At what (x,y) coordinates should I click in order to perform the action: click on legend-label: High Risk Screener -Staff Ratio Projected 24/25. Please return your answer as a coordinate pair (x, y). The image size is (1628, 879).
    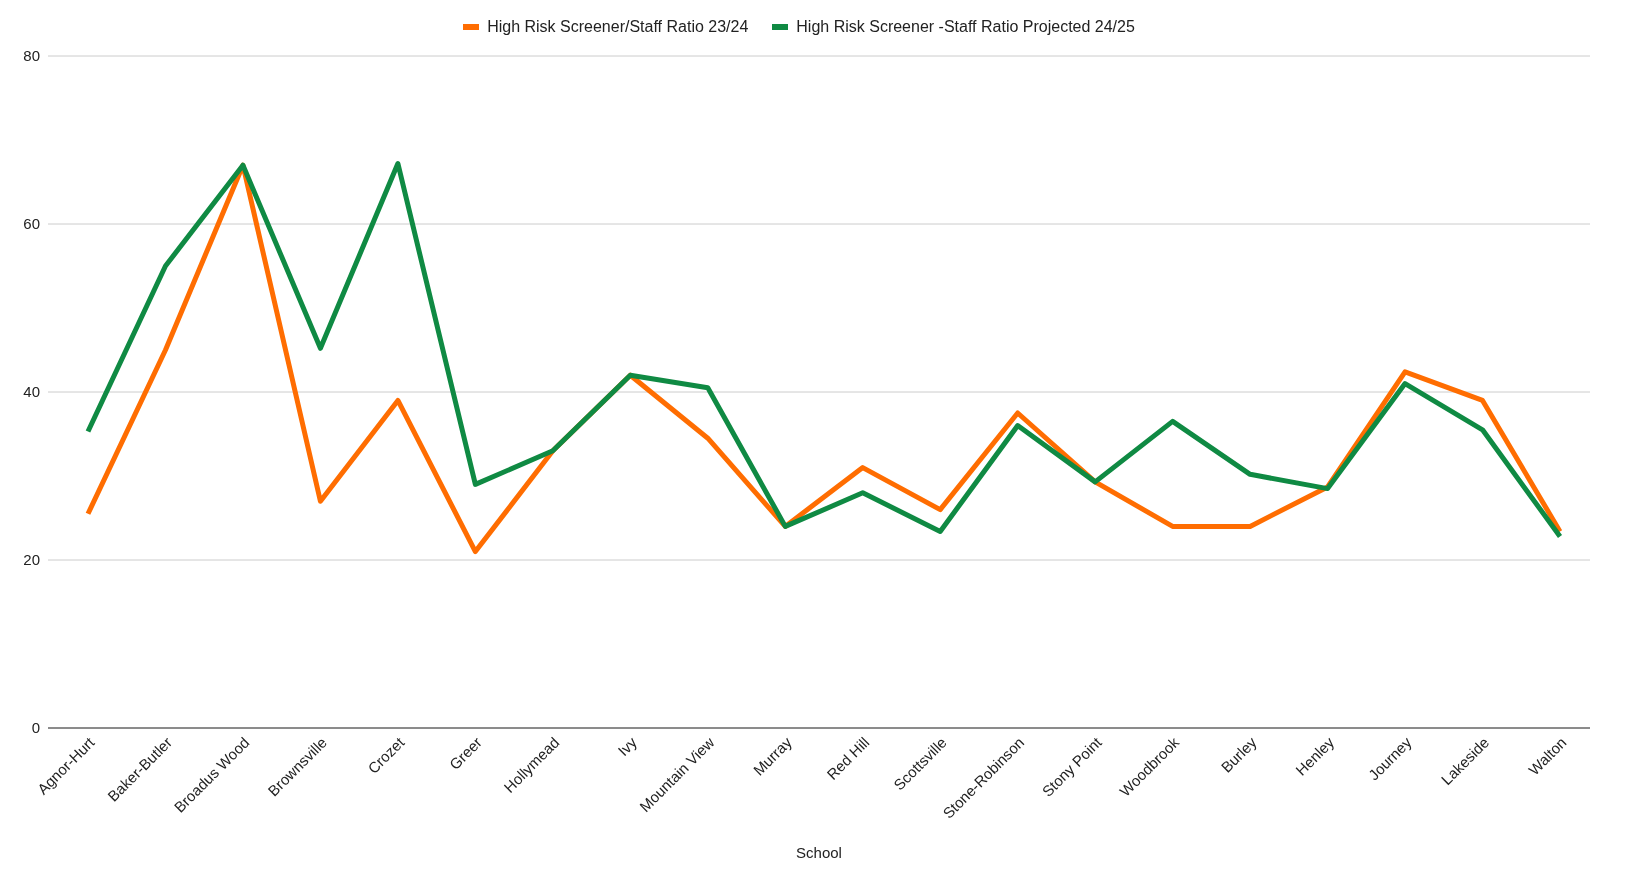
    Looking at the image, I should click on (965, 27).